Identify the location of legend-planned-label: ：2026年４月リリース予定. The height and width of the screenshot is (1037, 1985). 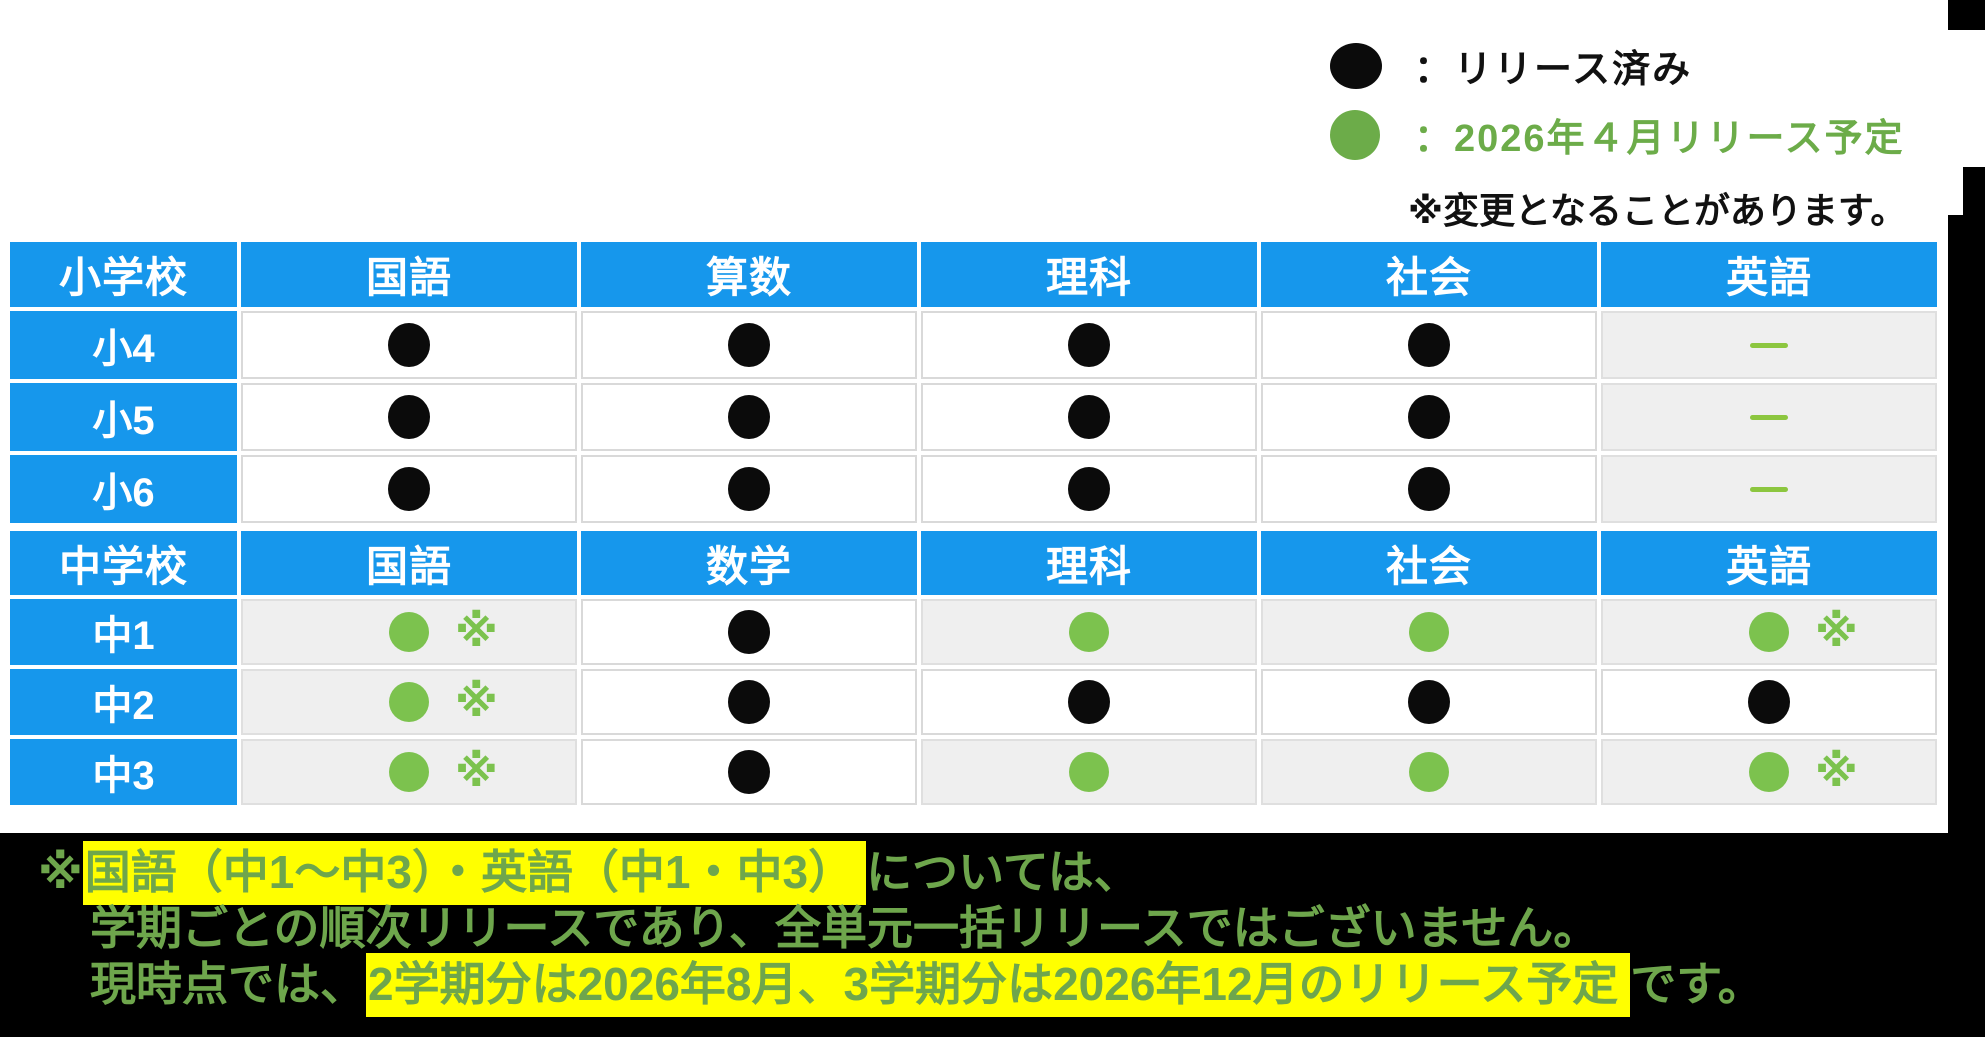
(1659, 139).